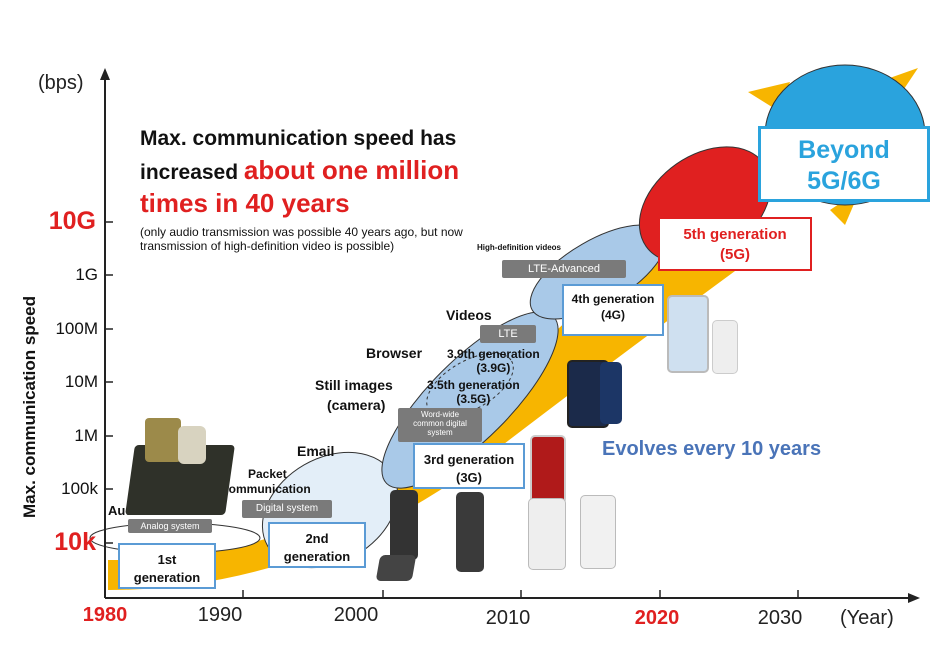 This screenshot has width=936, height=648. What do you see at coordinates (86, 435) in the screenshot?
I see `y-tick-1m: 1M` at bounding box center [86, 435].